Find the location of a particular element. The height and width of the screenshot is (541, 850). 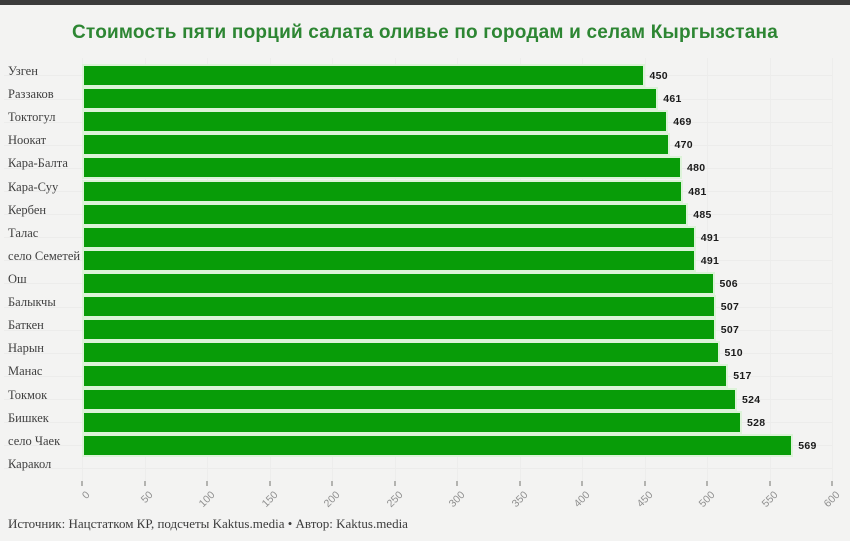

x-tick-label: 400 is located at coordinates (582, 499).